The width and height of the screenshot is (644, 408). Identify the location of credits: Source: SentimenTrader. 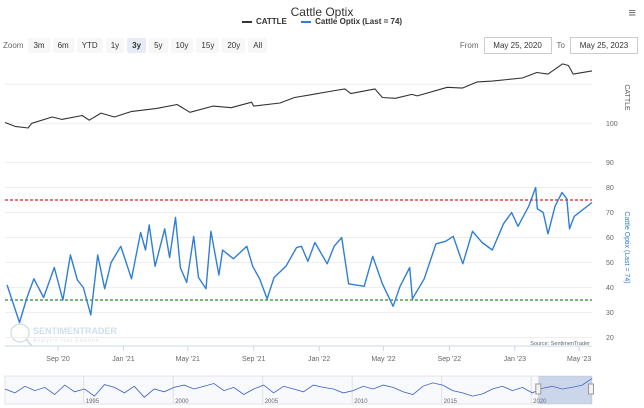
(560, 344).